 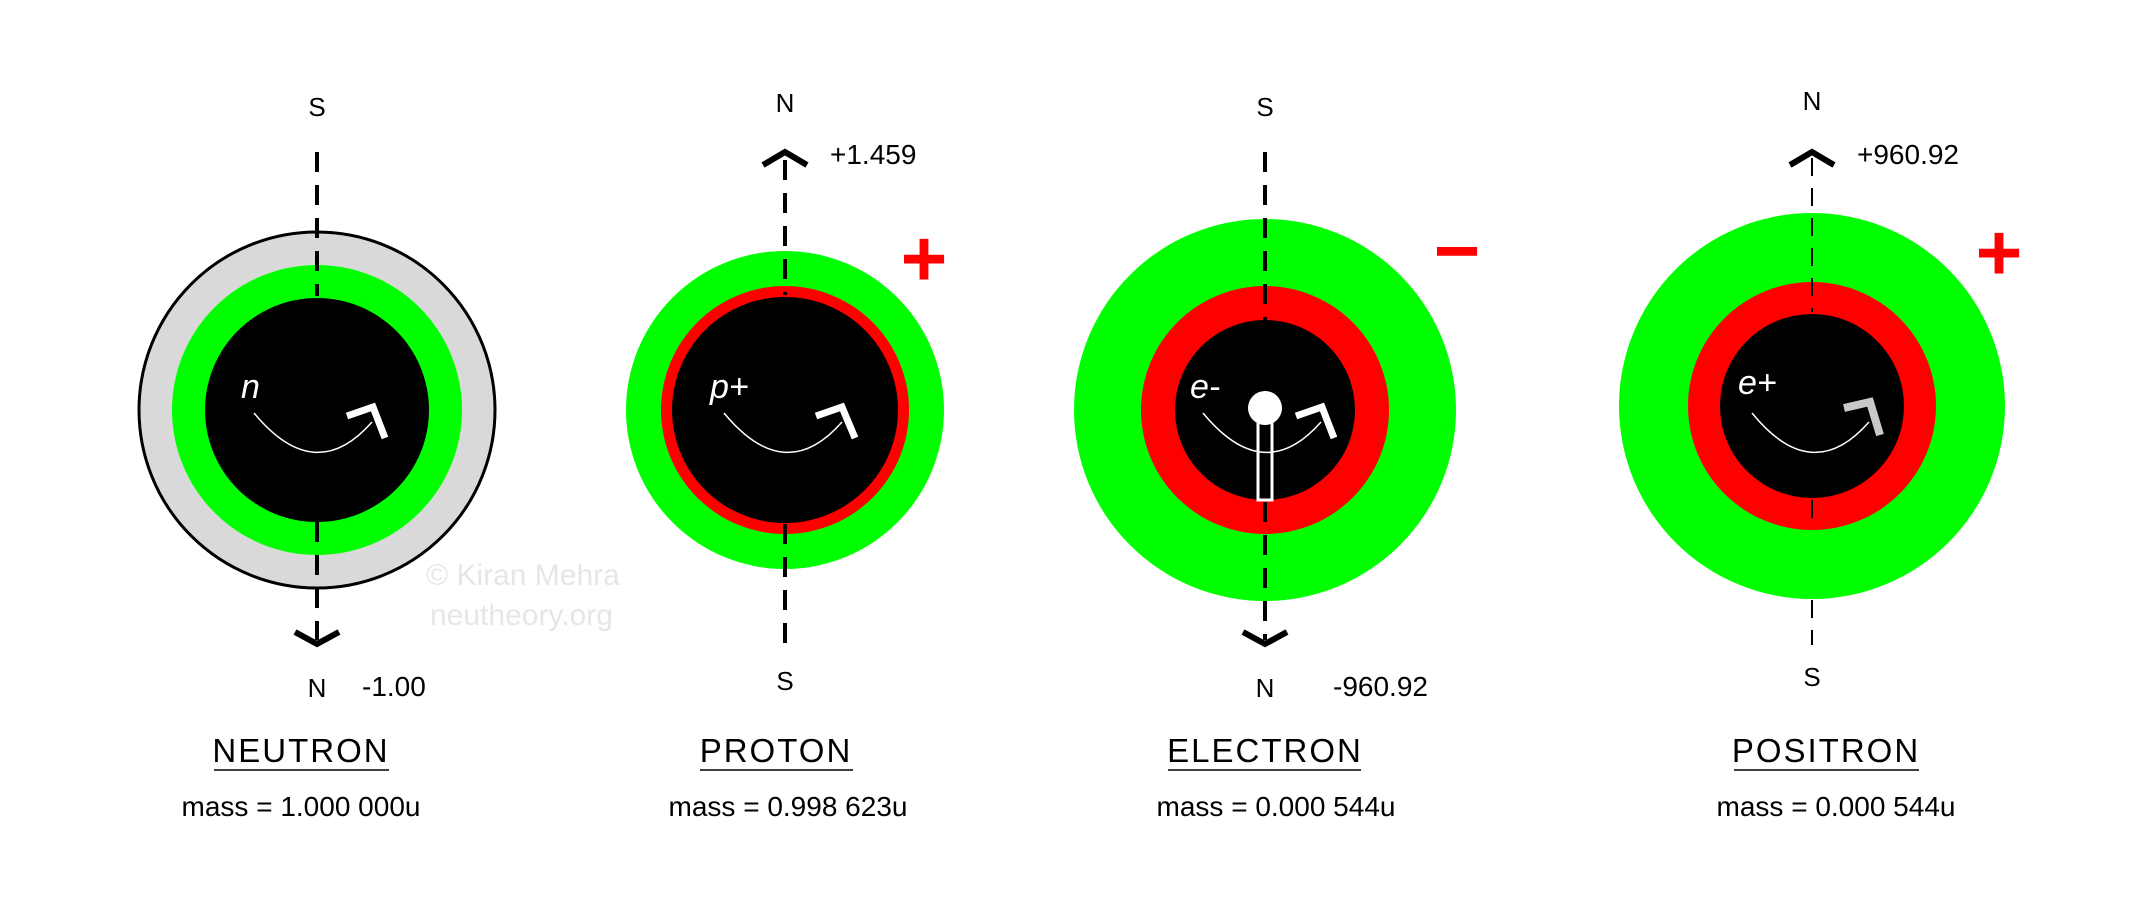 I want to click on positron-magnetic-moment: +960.92, so click(x=1908, y=154).